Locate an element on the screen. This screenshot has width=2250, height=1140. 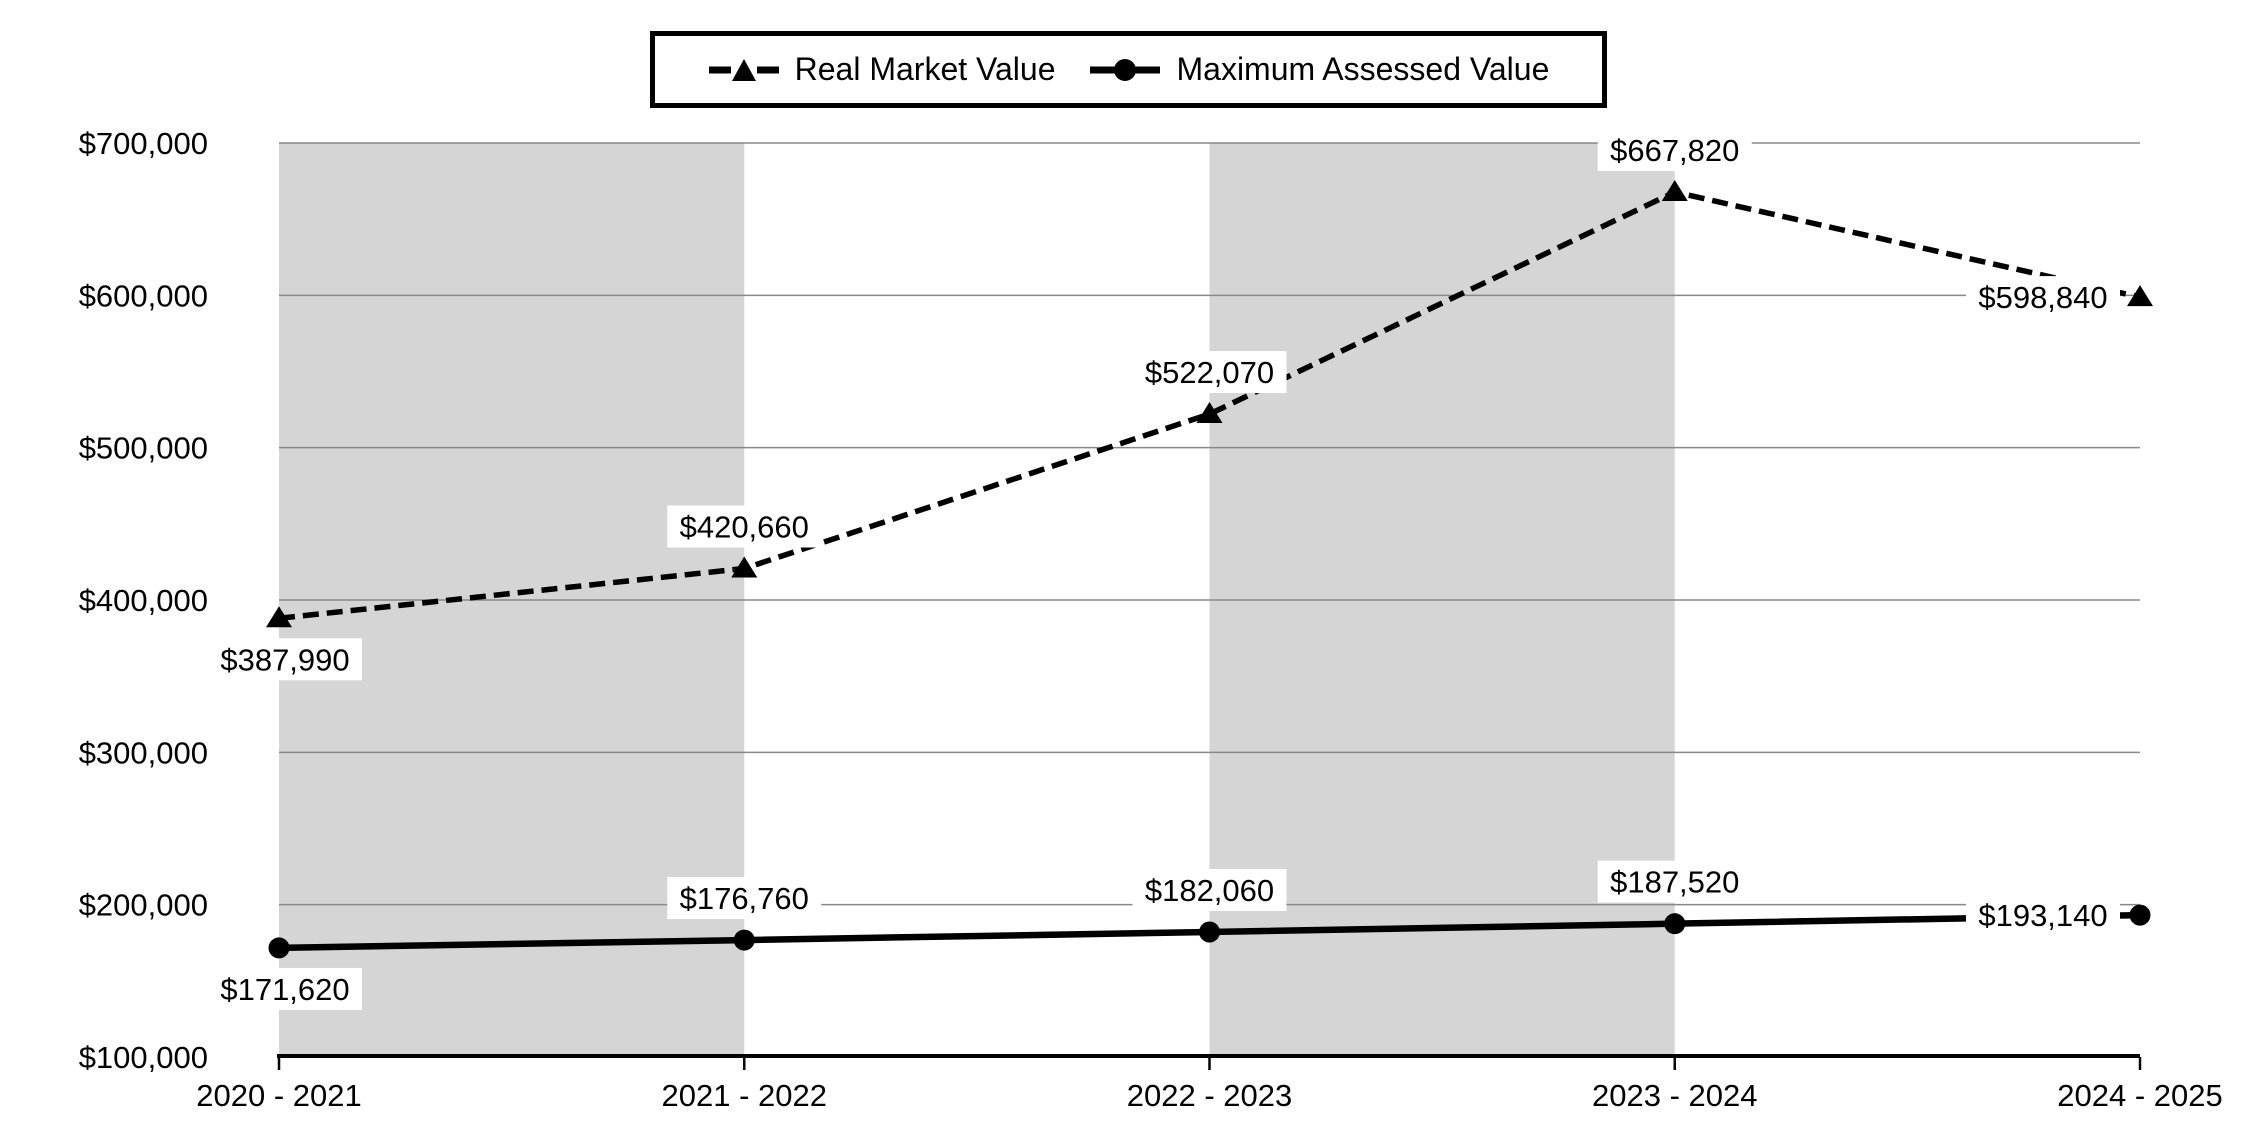
data-label: $182,060 is located at coordinates (1209, 890).